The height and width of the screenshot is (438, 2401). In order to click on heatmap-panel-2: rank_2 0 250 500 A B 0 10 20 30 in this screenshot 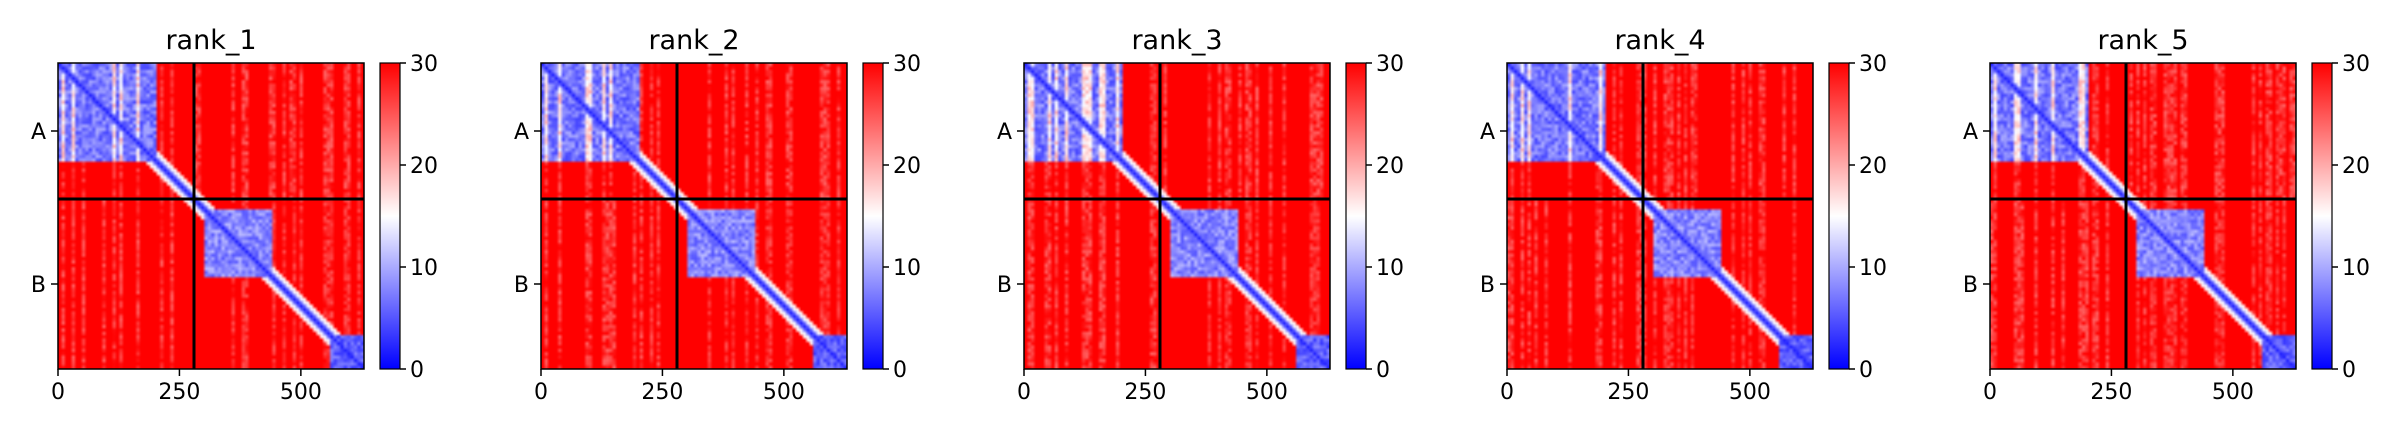, I will do `click(717, 215)`.